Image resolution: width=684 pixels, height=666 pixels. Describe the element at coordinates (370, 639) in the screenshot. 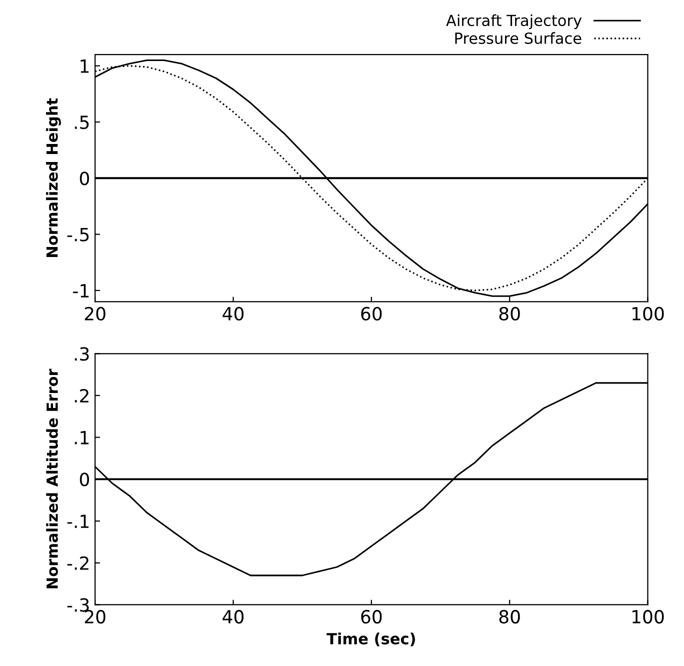

I see `x-axis-title: Time (sec)` at that location.